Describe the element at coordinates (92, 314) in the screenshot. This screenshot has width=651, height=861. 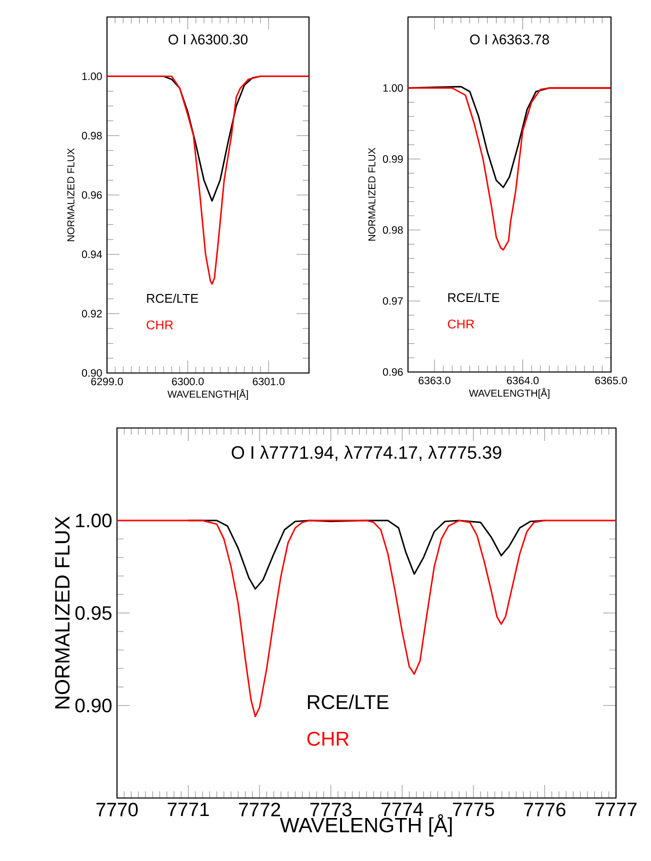
I see `y-tick-label: 0.92` at that location.